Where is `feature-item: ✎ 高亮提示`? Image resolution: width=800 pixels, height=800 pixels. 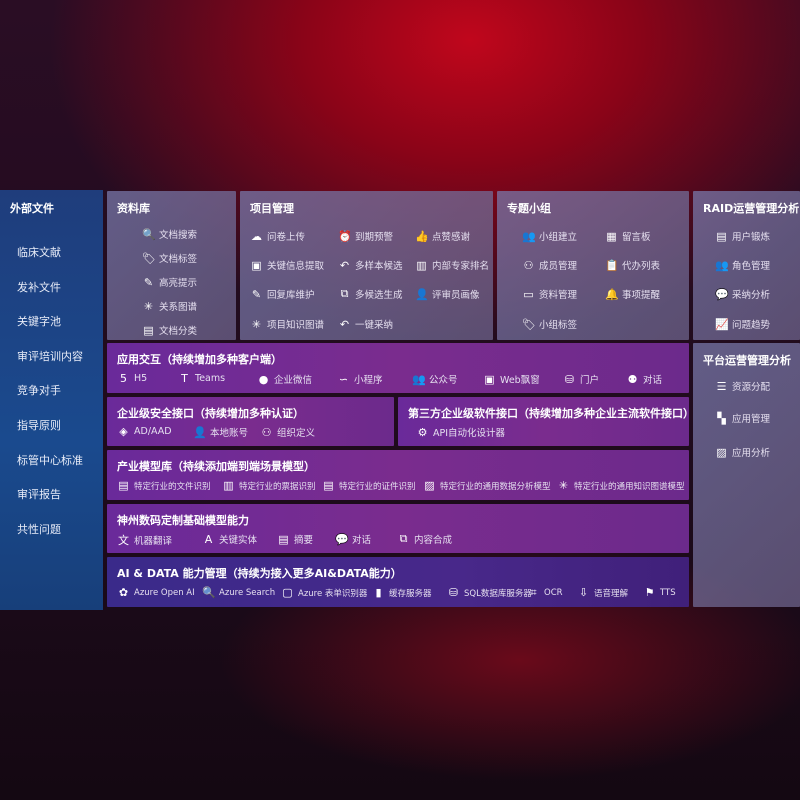
feature-item: ✎ 高亮提示 is located at coordinates (169, 282).